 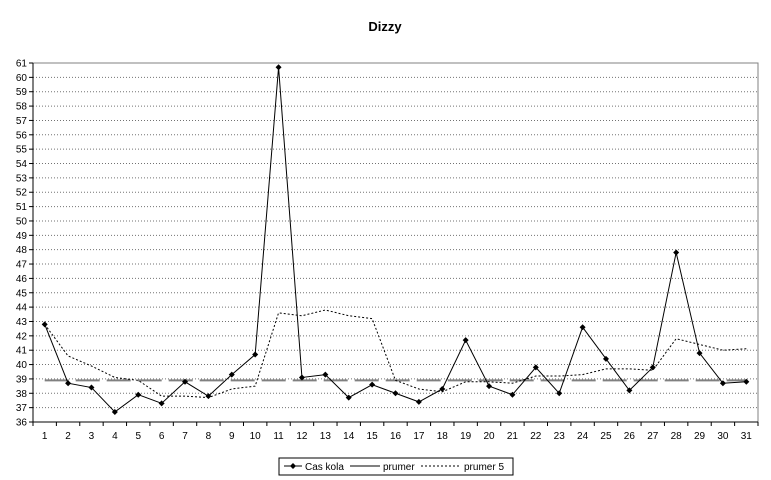 What do you see at coordinates (22, 193) in the screenshot?
I see `y-tick-label-52: 52` at bounding box center [22, 193].